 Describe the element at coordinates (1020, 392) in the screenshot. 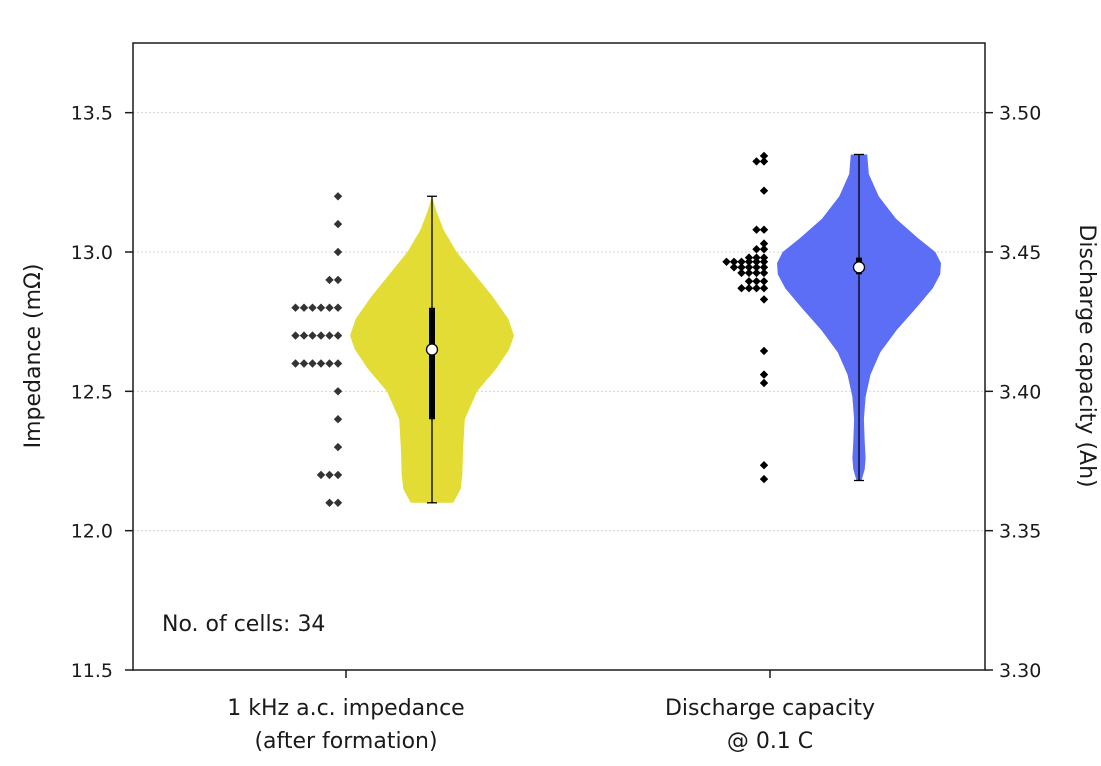

I see `right-tick-label: 3.40` at that location.